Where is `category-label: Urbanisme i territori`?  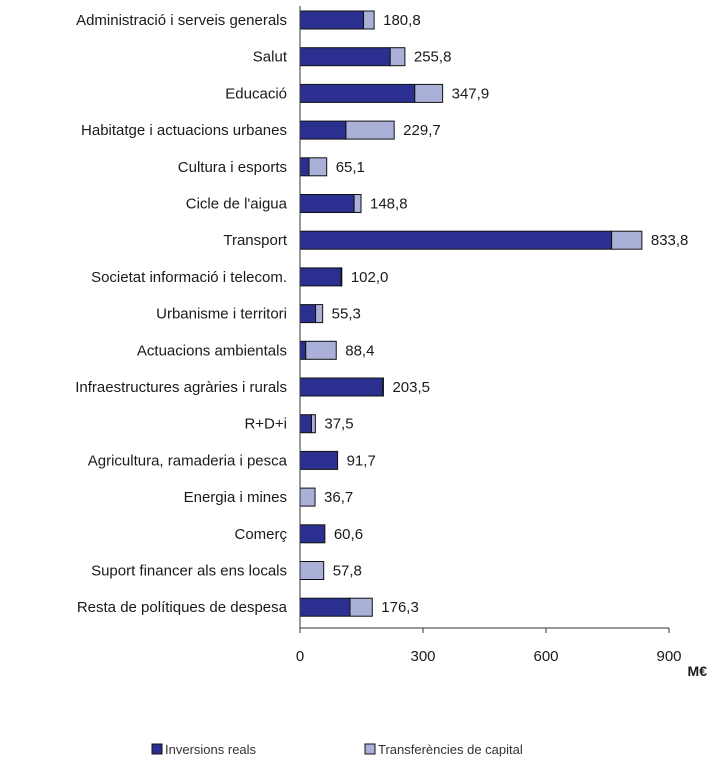
category-label: Urbanisme i territori is located at coordinates (221, 314).